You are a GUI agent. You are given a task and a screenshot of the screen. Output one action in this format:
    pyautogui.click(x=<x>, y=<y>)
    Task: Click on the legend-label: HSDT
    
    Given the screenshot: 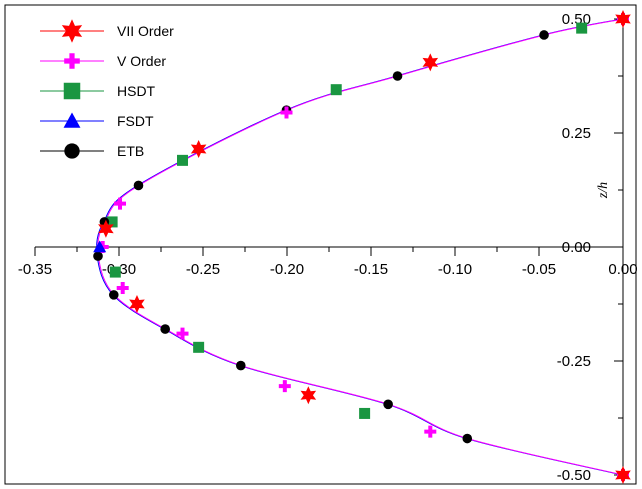 What is the action you would take?
    pyautogui.click(x=136, y=91)
    